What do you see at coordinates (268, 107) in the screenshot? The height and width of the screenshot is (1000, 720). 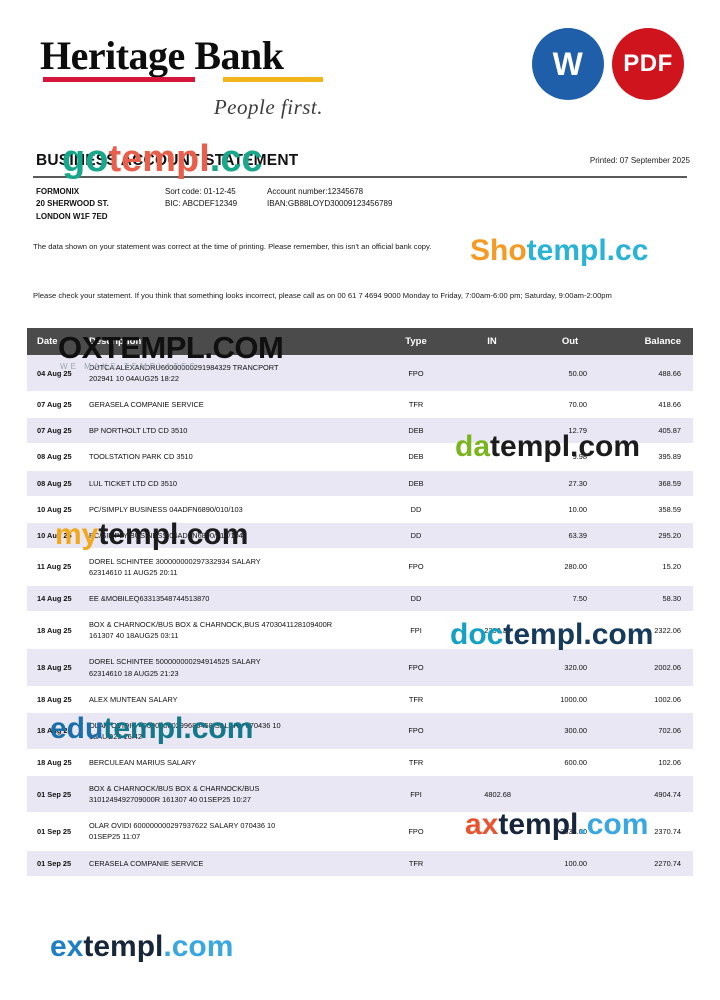 I see `bank-tagline: People first.` at bounding box center [268, 107].